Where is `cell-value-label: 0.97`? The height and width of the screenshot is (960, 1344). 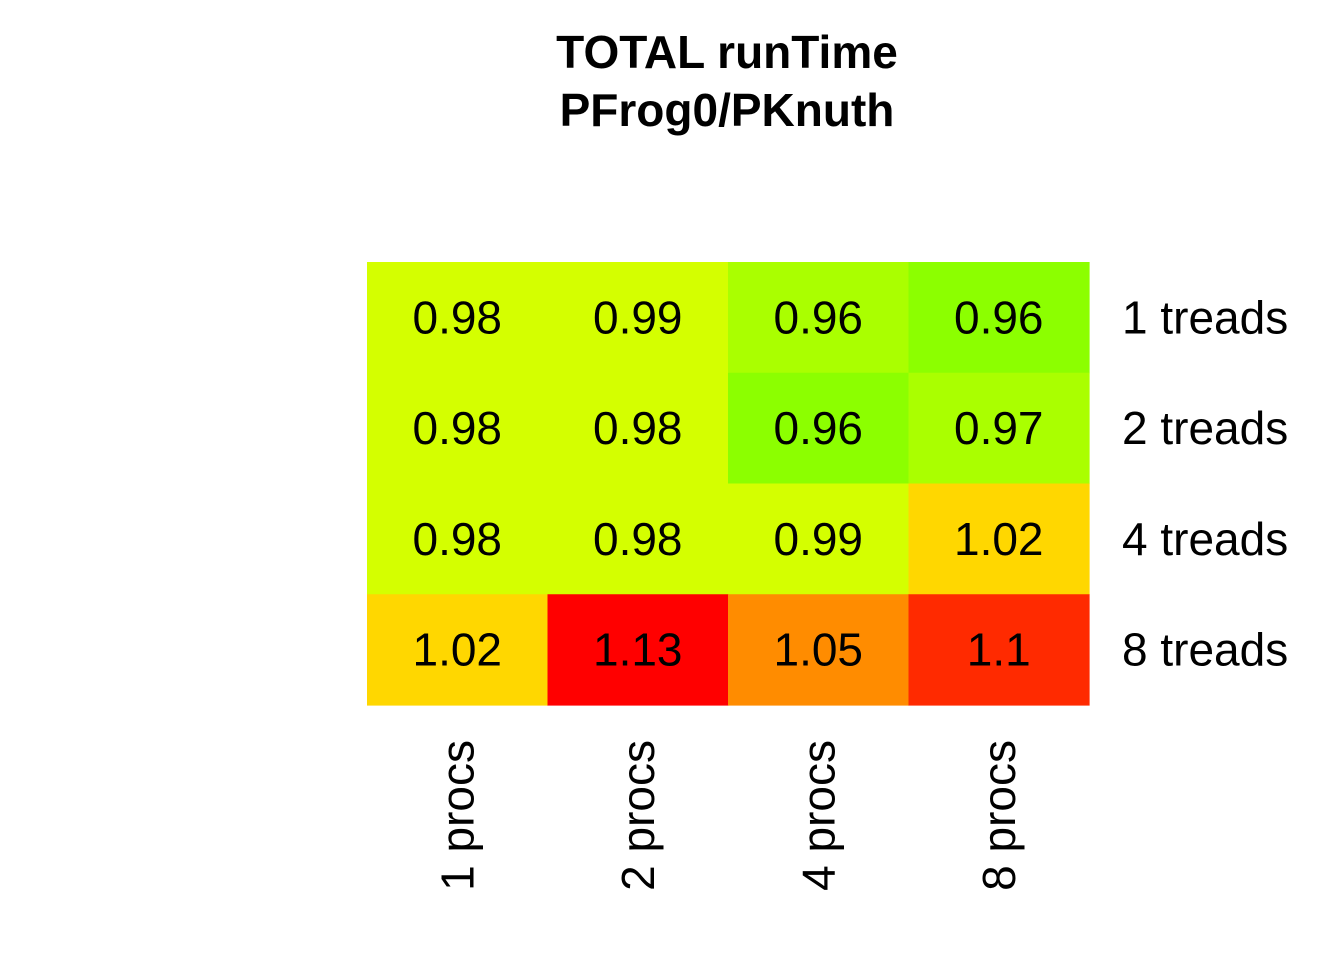 cell-value-label: 0.97 is located at coordinates (999, 428).